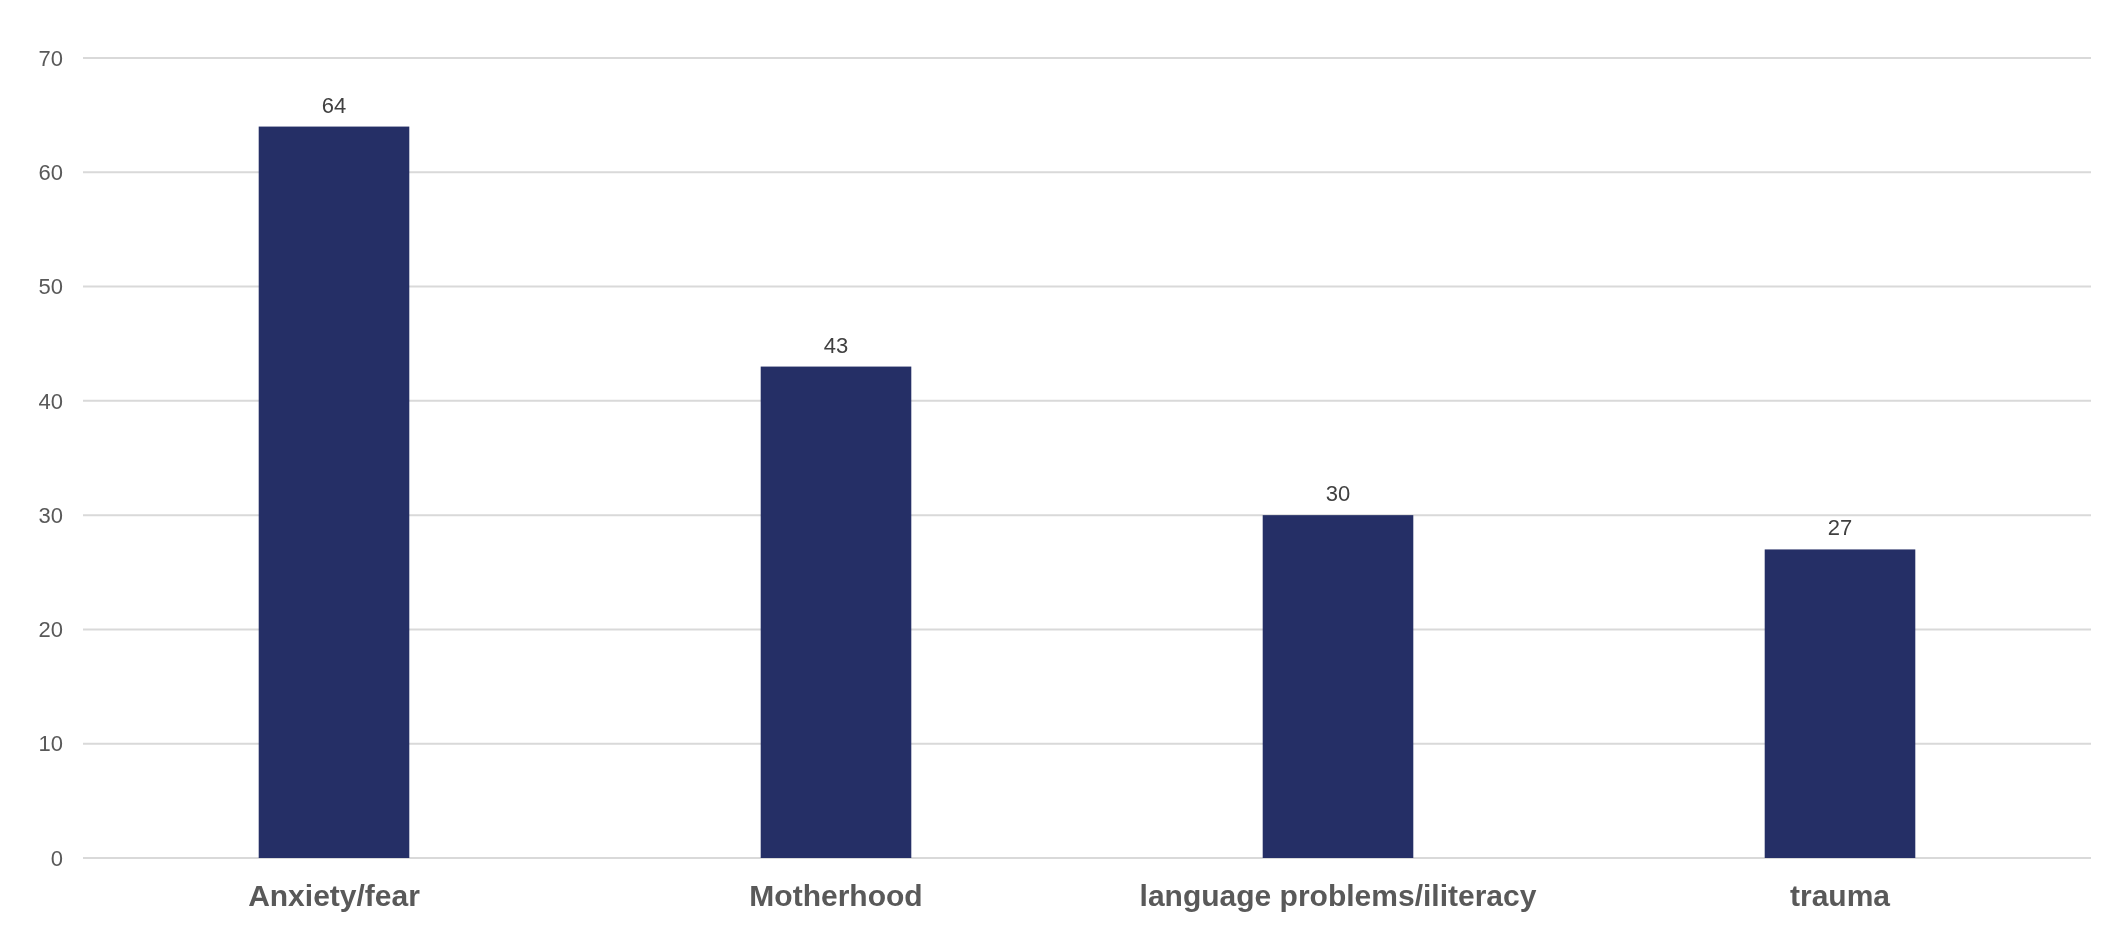 Image resolution: width=2109 pixels, height=952 pixels. Describe the element at coordinates (334, 895) in the screenshot. I see `x-tick-label: Anxiety/fear` at that location.